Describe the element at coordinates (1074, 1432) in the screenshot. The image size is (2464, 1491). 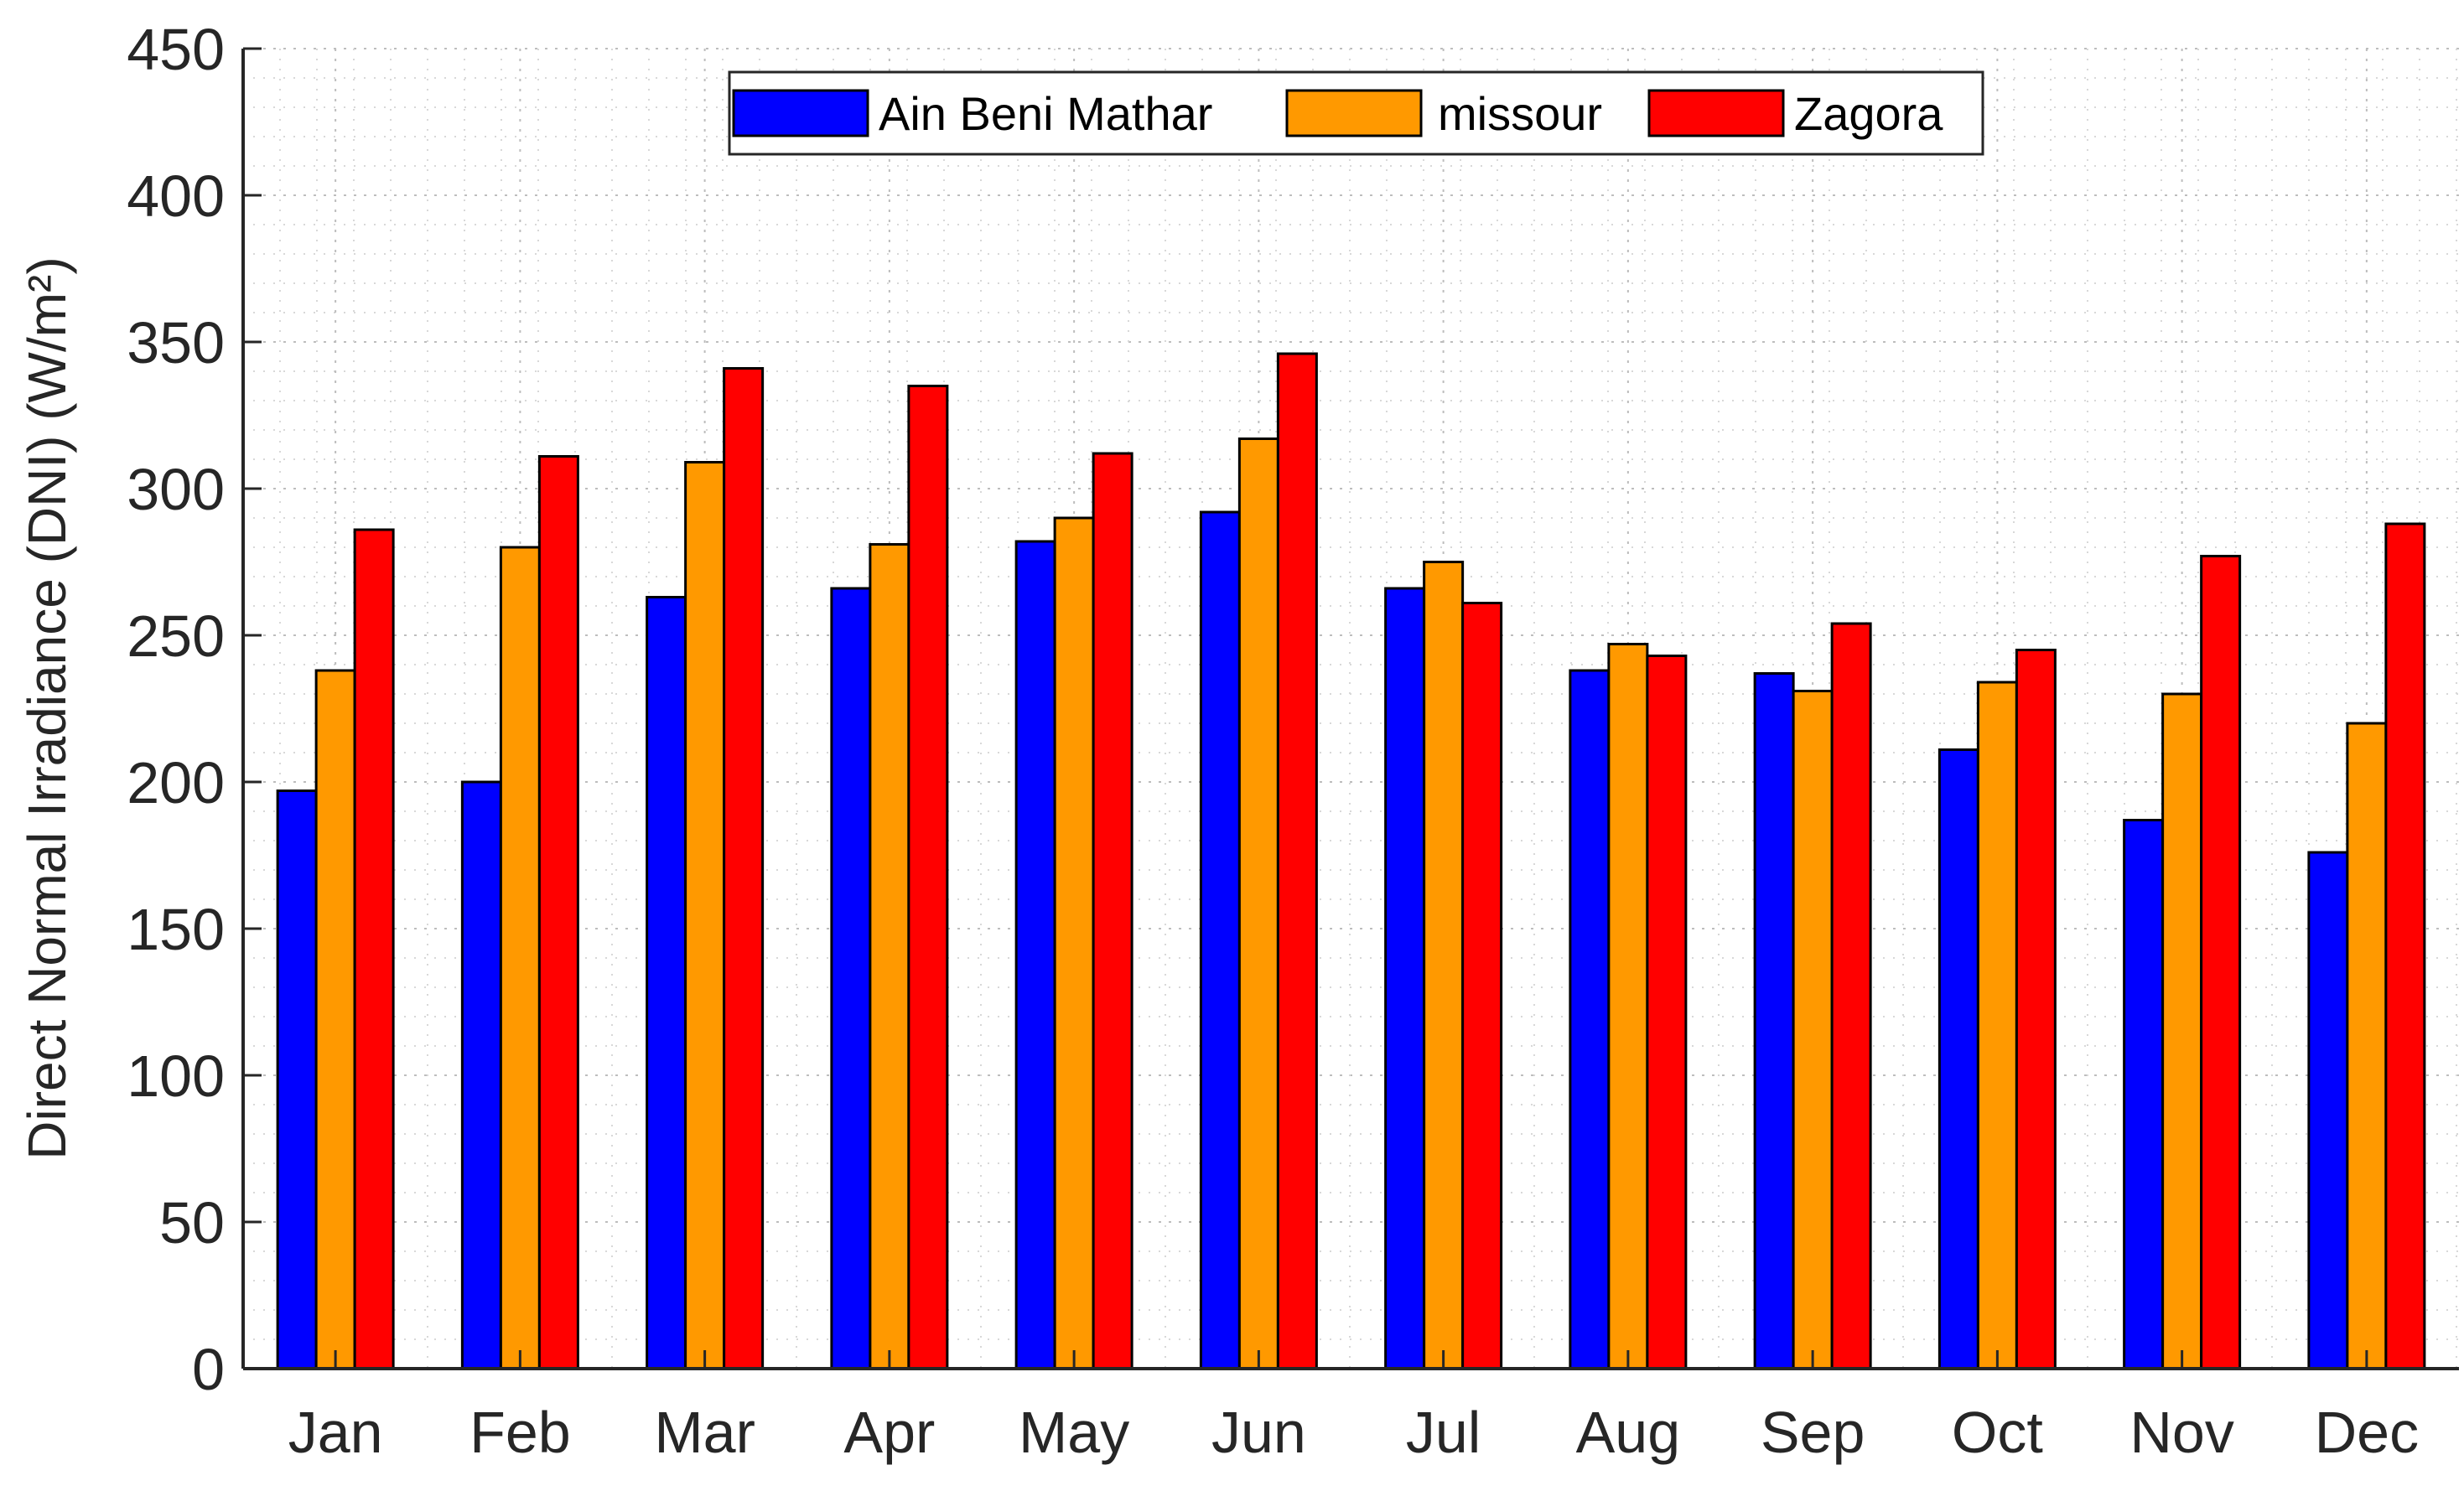
I see `x-tick-label: May` at that location.